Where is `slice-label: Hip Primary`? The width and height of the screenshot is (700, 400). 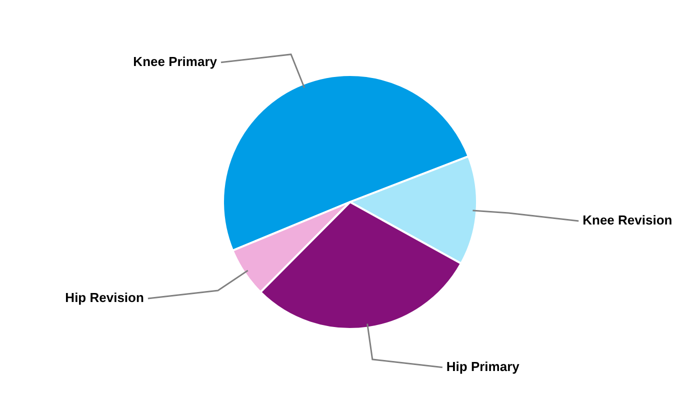 slice-label: Hip Primary is located at coordinates (483, 366).